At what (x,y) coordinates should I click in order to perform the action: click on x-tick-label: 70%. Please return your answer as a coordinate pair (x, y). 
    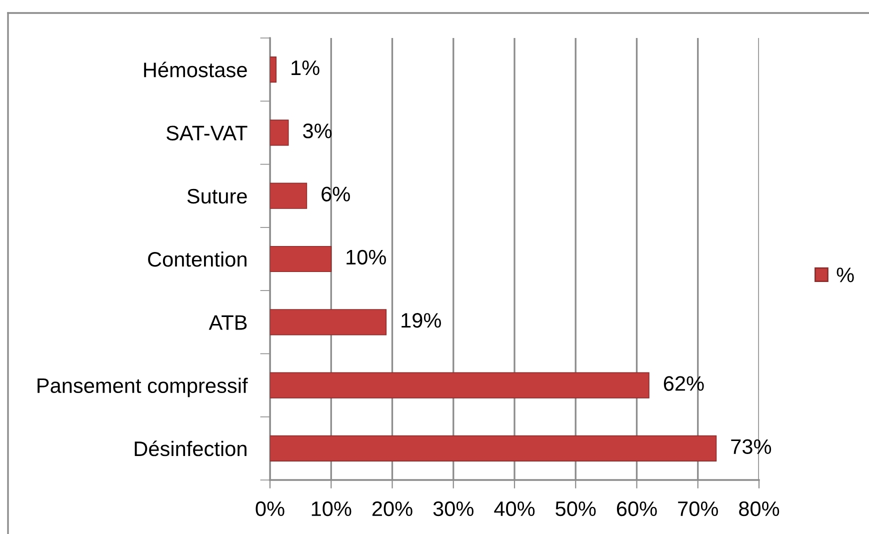
    Looking at the image, I should click on (698, 508).